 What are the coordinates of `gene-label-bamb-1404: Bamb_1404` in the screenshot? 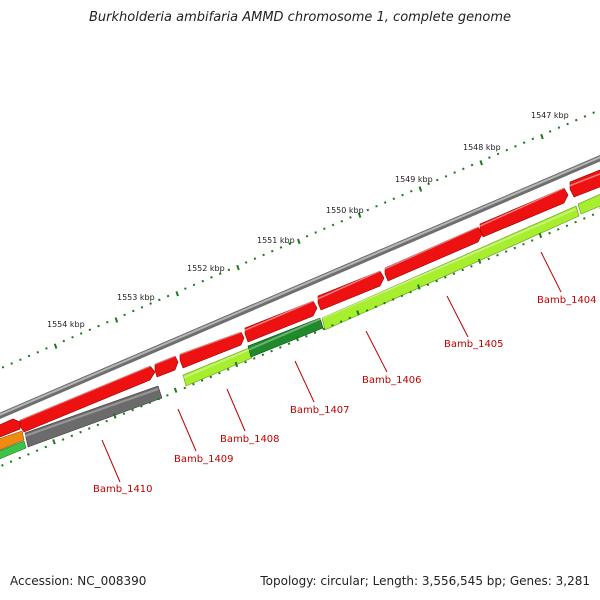 It's located at (567, 300).